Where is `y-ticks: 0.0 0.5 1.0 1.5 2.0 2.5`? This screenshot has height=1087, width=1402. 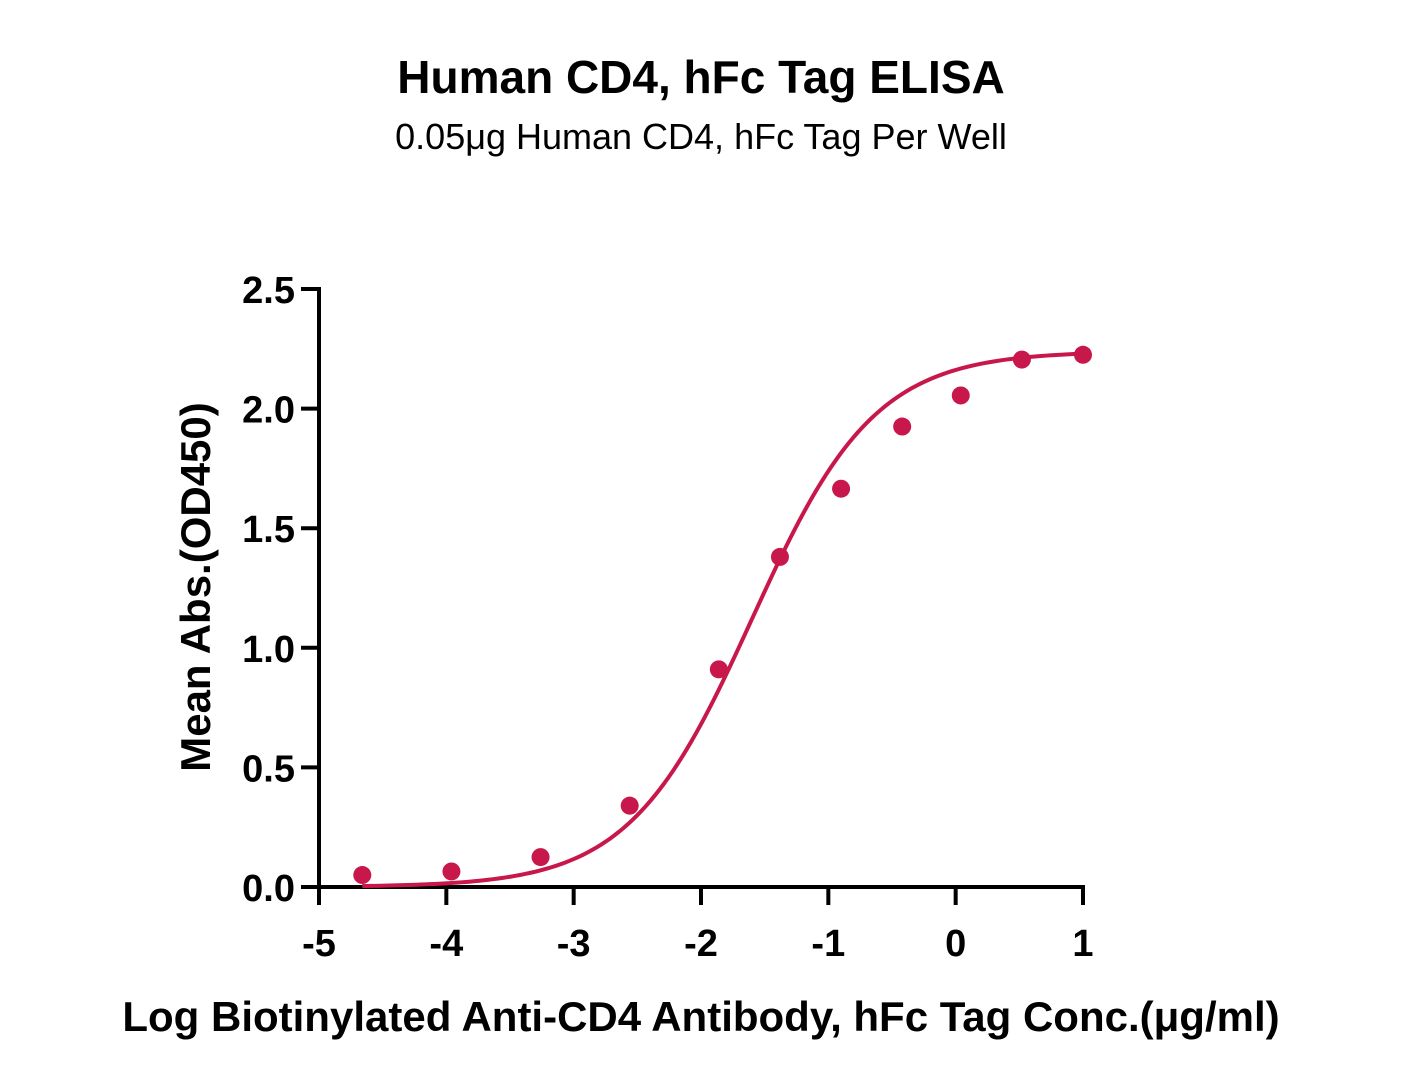
y-ticks: 0.0 0.5 1.0 1.5 2.0 2.5 is located at coordinates (280, 590).